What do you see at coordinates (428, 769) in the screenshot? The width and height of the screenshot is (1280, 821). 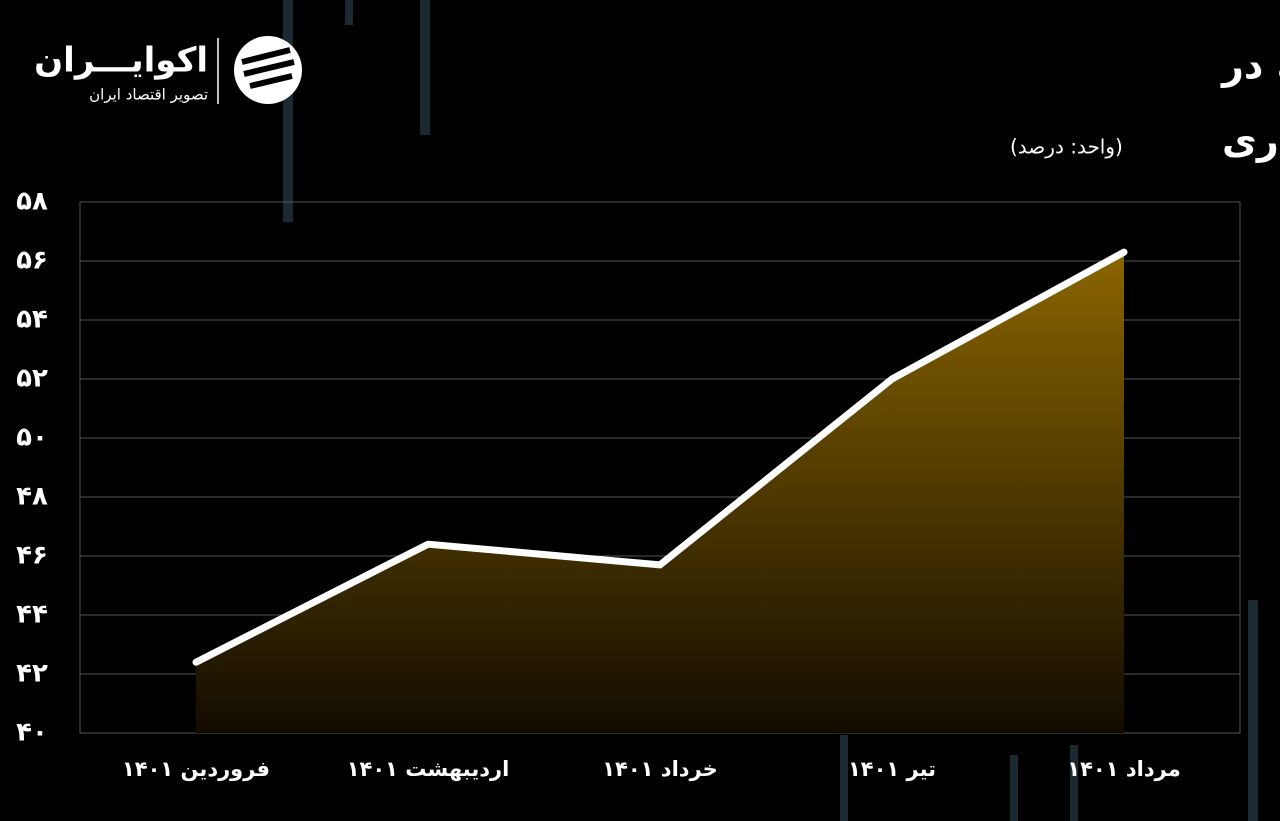 I see `x-tick-label: اردیبهشت ۱۴۰۱` at bounding box center [428, 769].